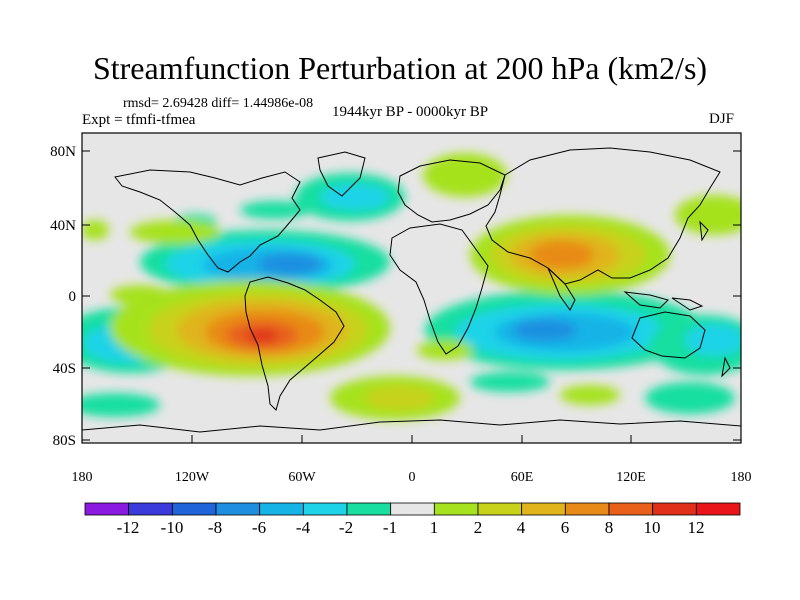  I want to click on colorbar-label: -8, so click(215, 527).